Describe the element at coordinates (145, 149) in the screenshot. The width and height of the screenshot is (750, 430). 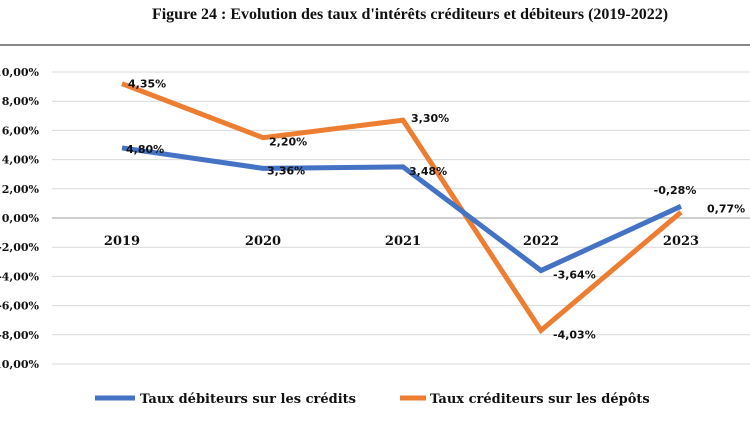
I see `data-label: 4,80%` at that location.